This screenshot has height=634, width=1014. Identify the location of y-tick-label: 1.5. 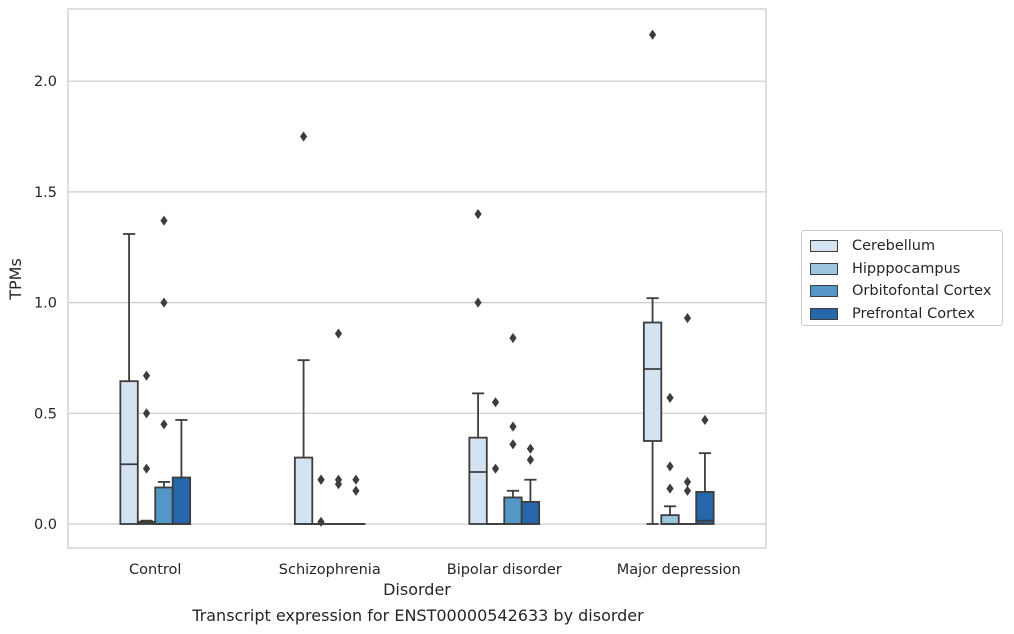
(45, 193).